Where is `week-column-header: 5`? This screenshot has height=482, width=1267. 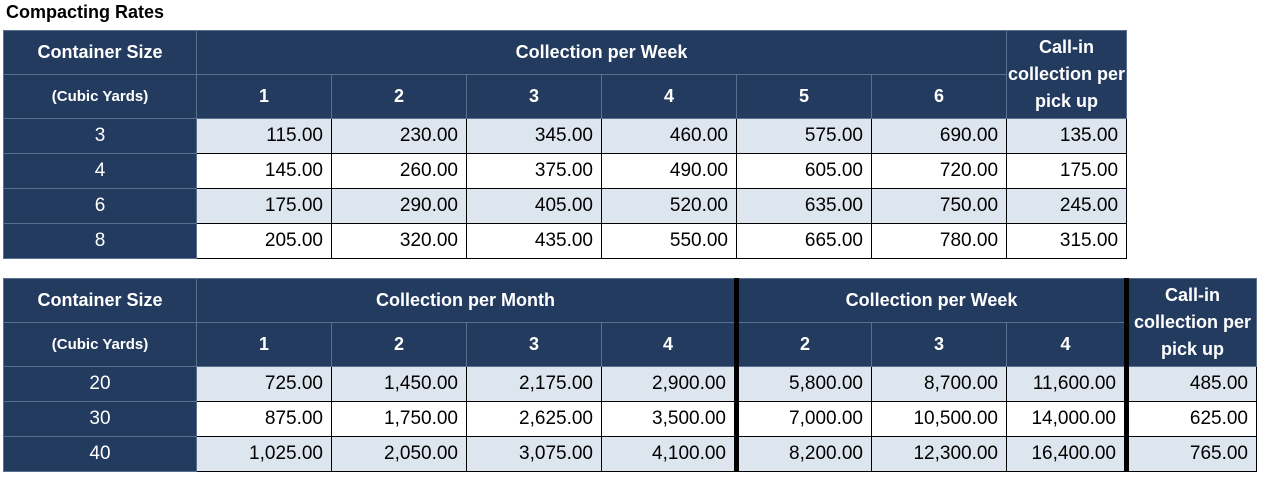
week-column-header: 5 is located at coordinates (804, 96).